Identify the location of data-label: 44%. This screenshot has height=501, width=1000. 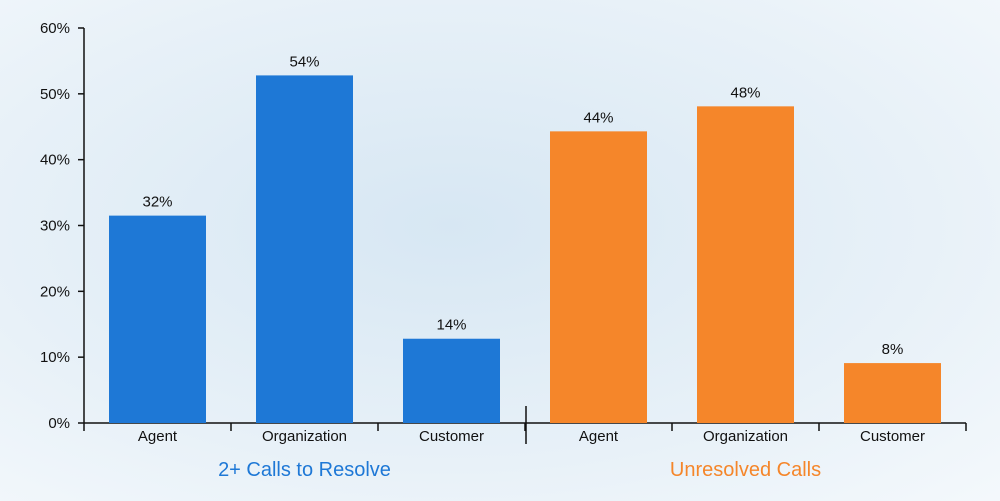
(598, 117).